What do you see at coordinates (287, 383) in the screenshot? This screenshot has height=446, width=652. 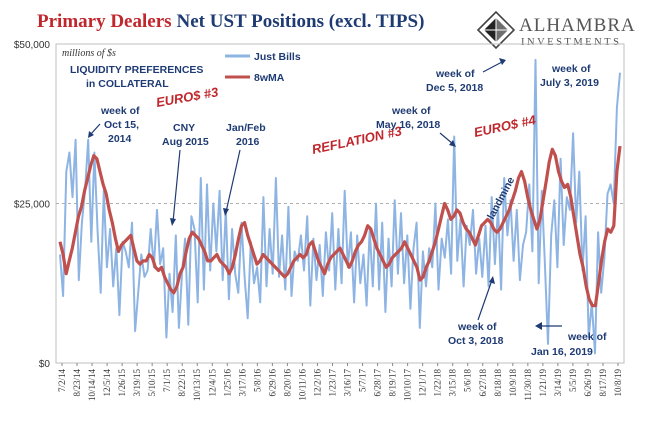 I see `x-tick-label: 8/20/16` at bounding box center [287, 383].